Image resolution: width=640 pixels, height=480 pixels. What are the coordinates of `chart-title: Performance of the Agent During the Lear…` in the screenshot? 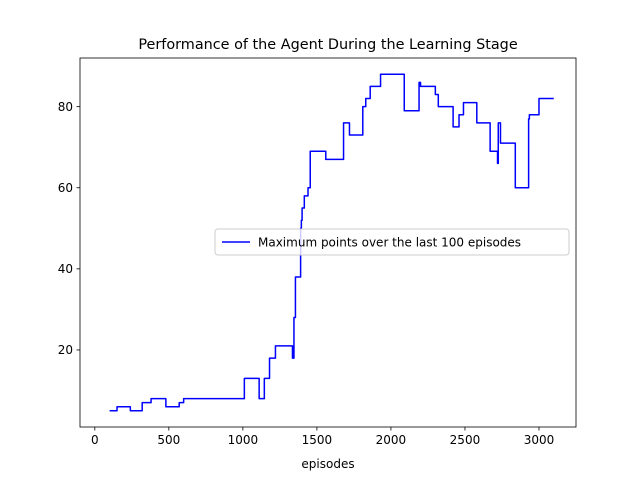 It's located at (327, 45).